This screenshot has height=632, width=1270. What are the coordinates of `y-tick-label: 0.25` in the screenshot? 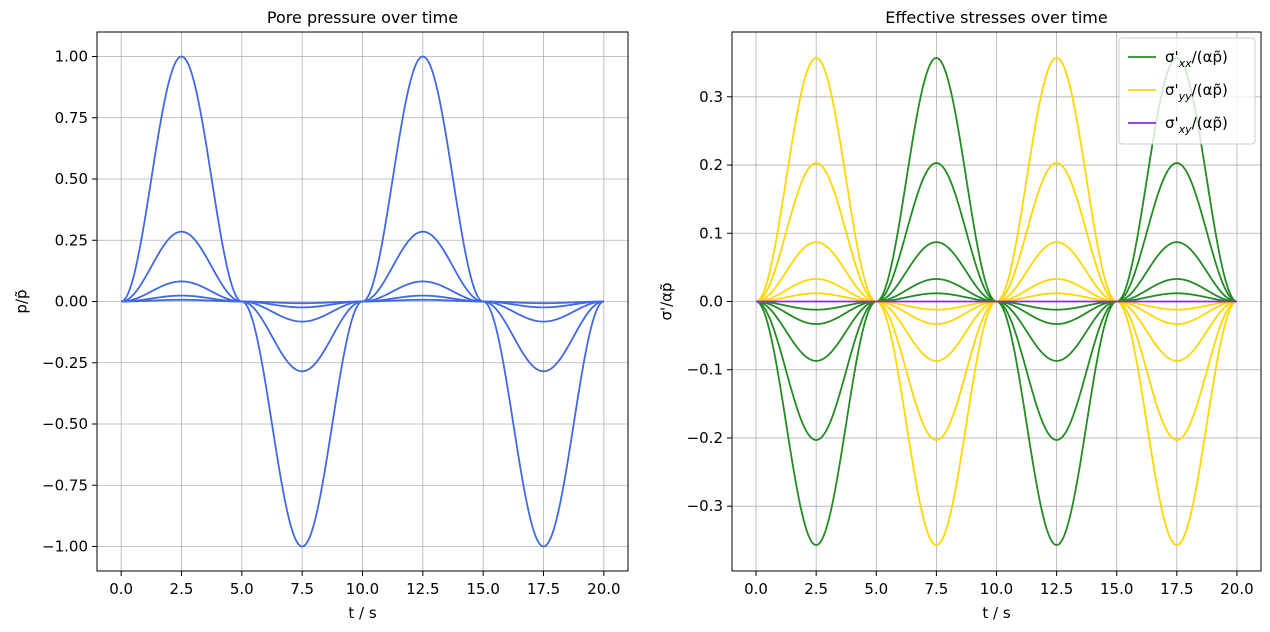 It's located at (71, 240).